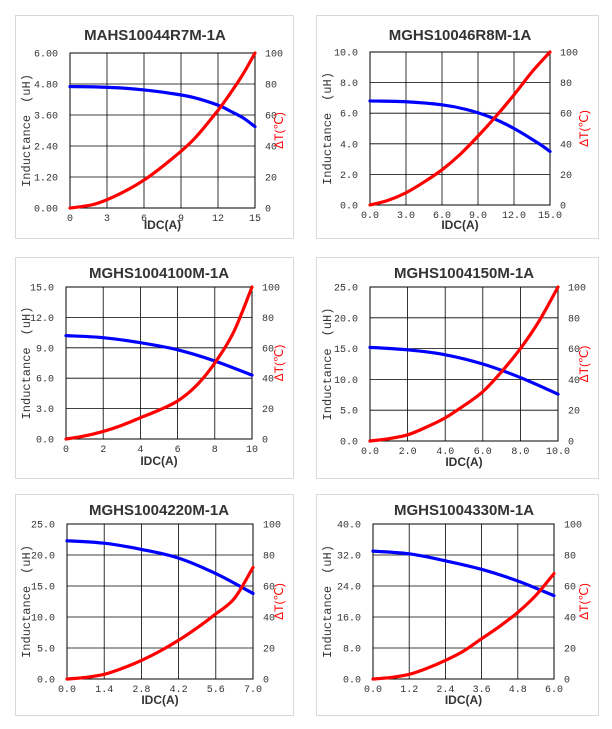 Image resolution: width=612 pixels, height=729 pixels. I want to click on x-tick-label: 1.2, so click(409, 690).